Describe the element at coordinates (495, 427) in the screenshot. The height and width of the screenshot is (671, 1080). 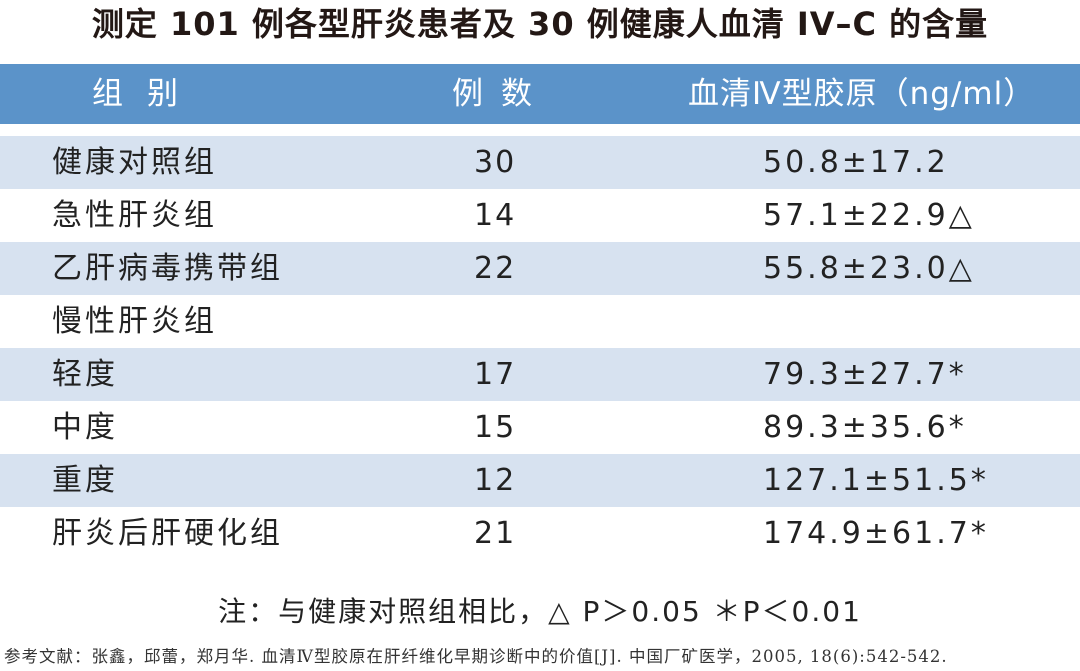
I see `cell-count: 15` at that location.